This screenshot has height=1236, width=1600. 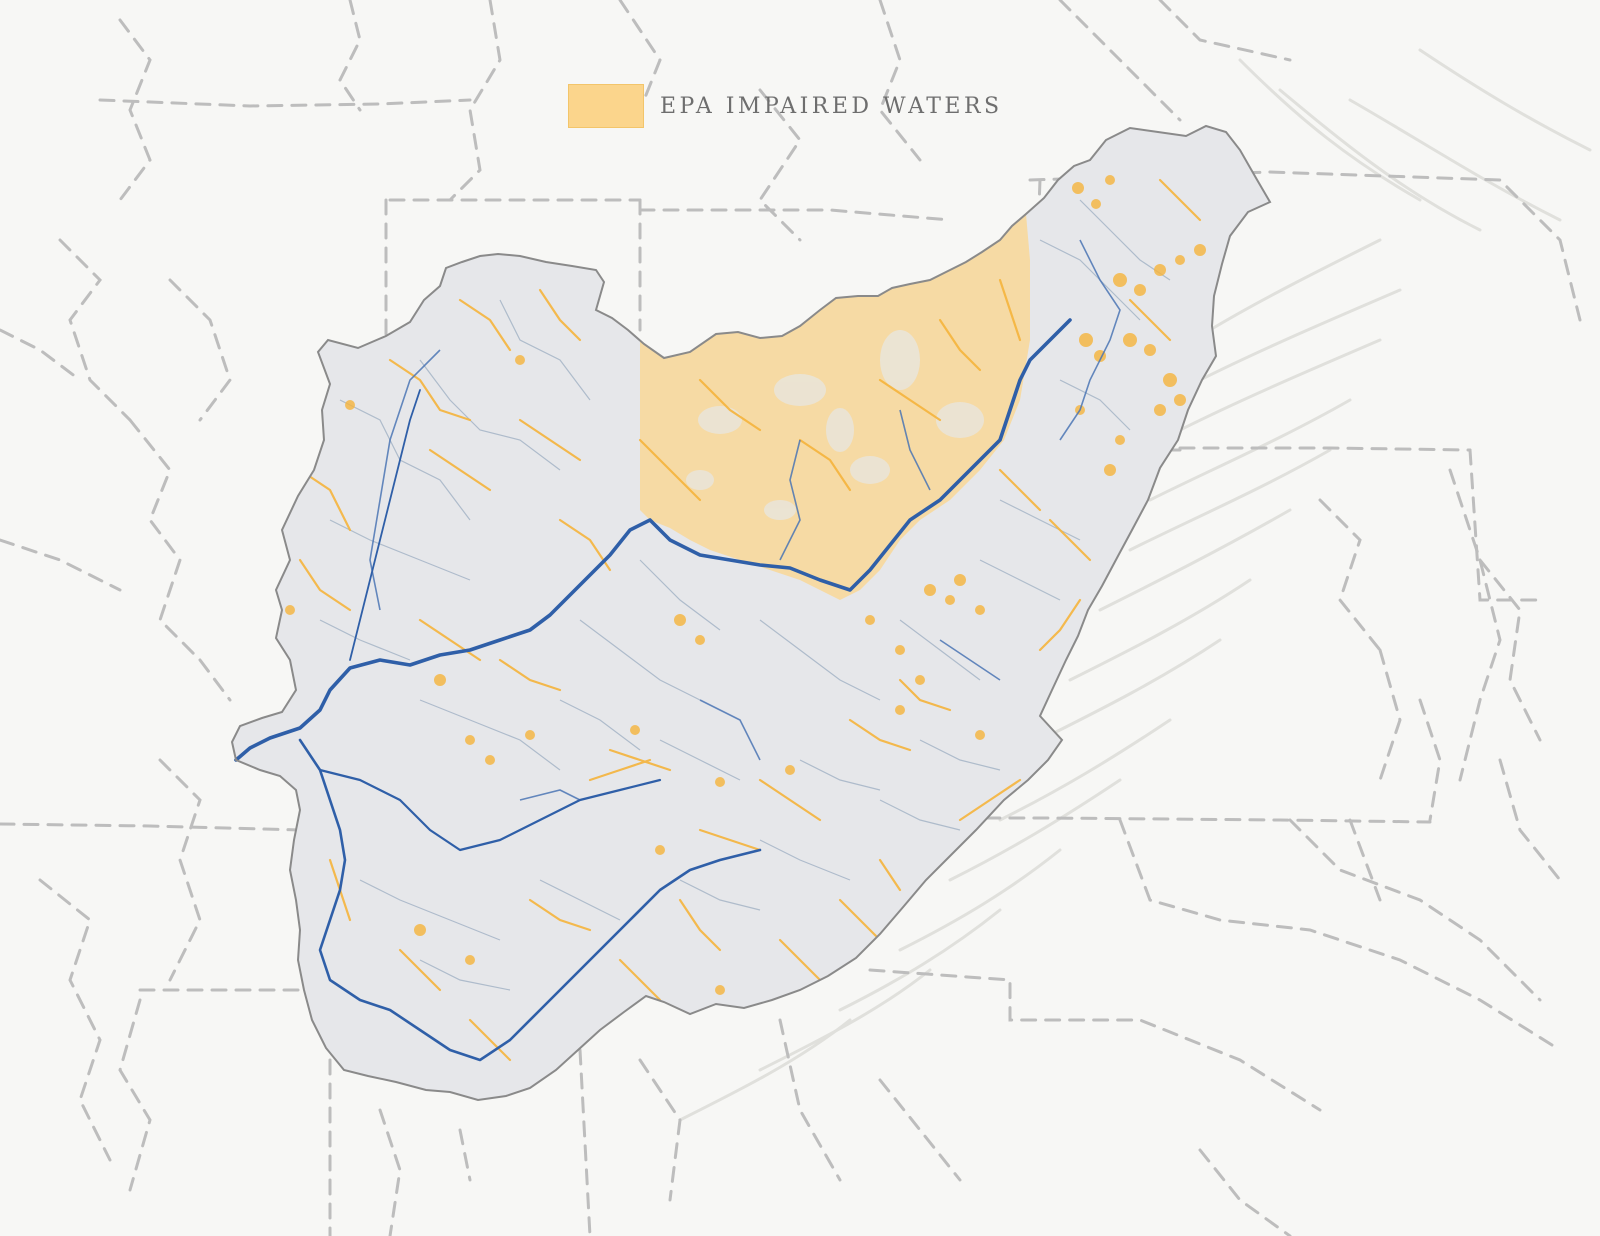 I want to click on cumberland-river, so click(x=490, y=810).